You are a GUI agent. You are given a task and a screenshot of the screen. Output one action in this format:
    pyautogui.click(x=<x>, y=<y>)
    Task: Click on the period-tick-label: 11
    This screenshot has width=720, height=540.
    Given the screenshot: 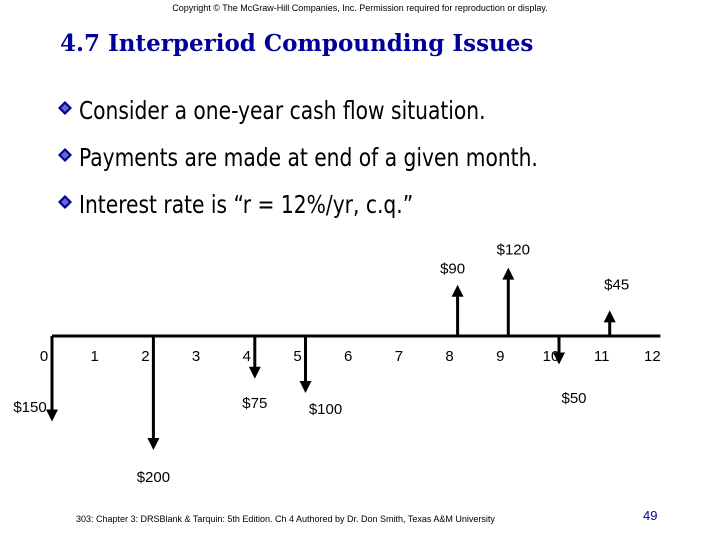 What is the action you would take?
    pyautogui.click(x=602, y=356)
    